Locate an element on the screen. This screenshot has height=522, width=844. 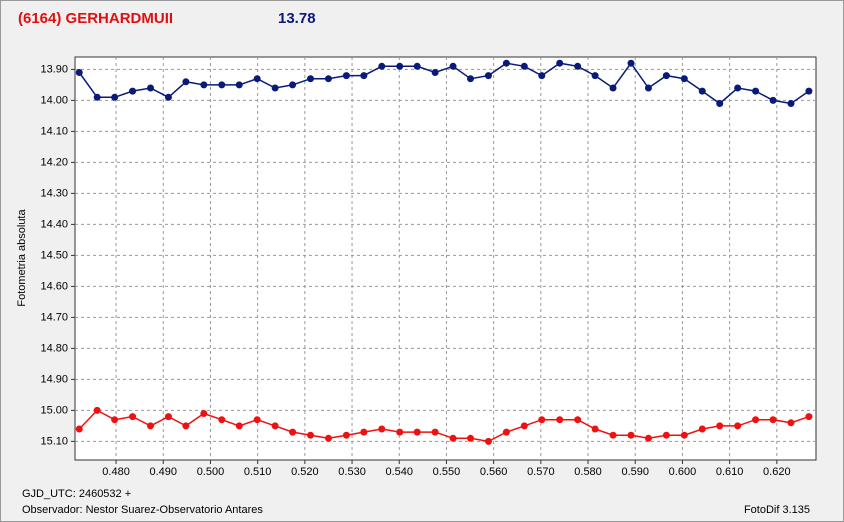
magnitude: 13.78 is located at coordinates (297, 18).